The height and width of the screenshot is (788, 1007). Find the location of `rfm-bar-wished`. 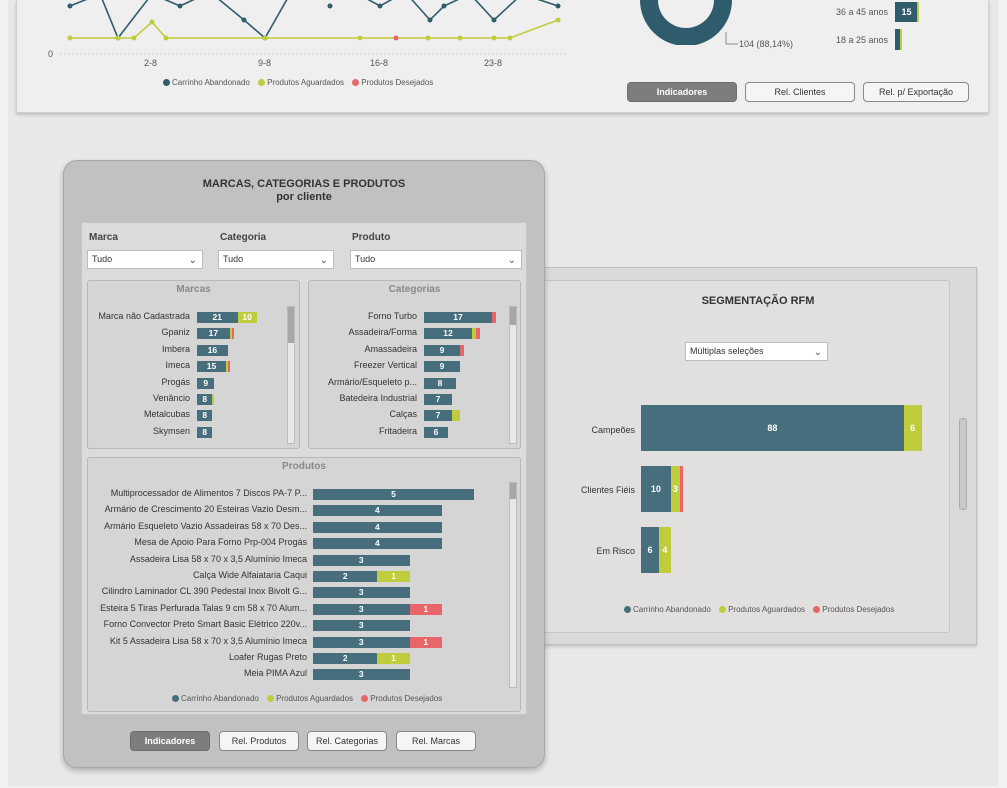

rfm-bar-wished is located at coordinates (681, 489).